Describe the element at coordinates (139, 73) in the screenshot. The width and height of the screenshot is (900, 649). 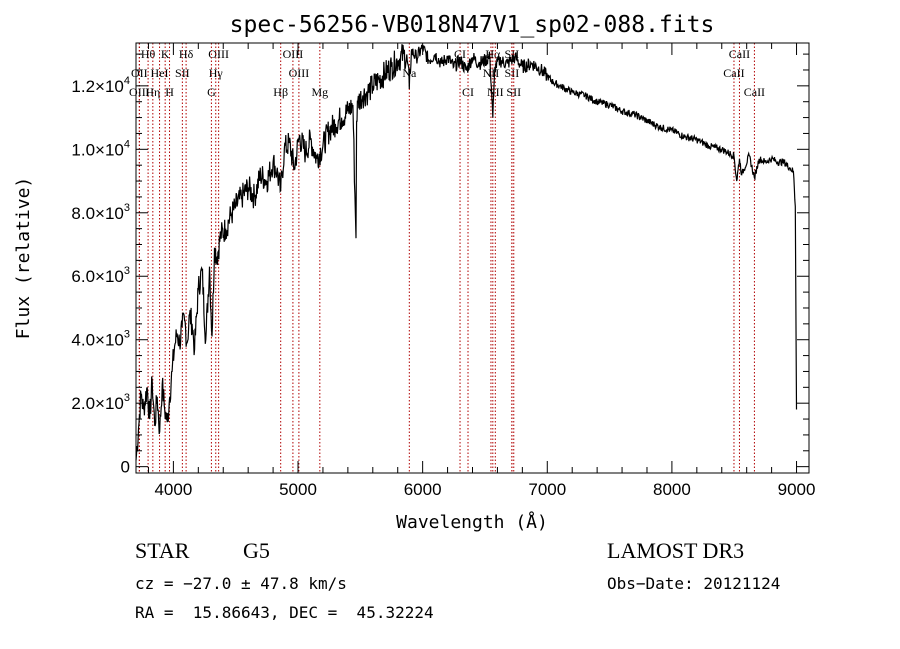
I see `spectral-line-label: OII` at that location.